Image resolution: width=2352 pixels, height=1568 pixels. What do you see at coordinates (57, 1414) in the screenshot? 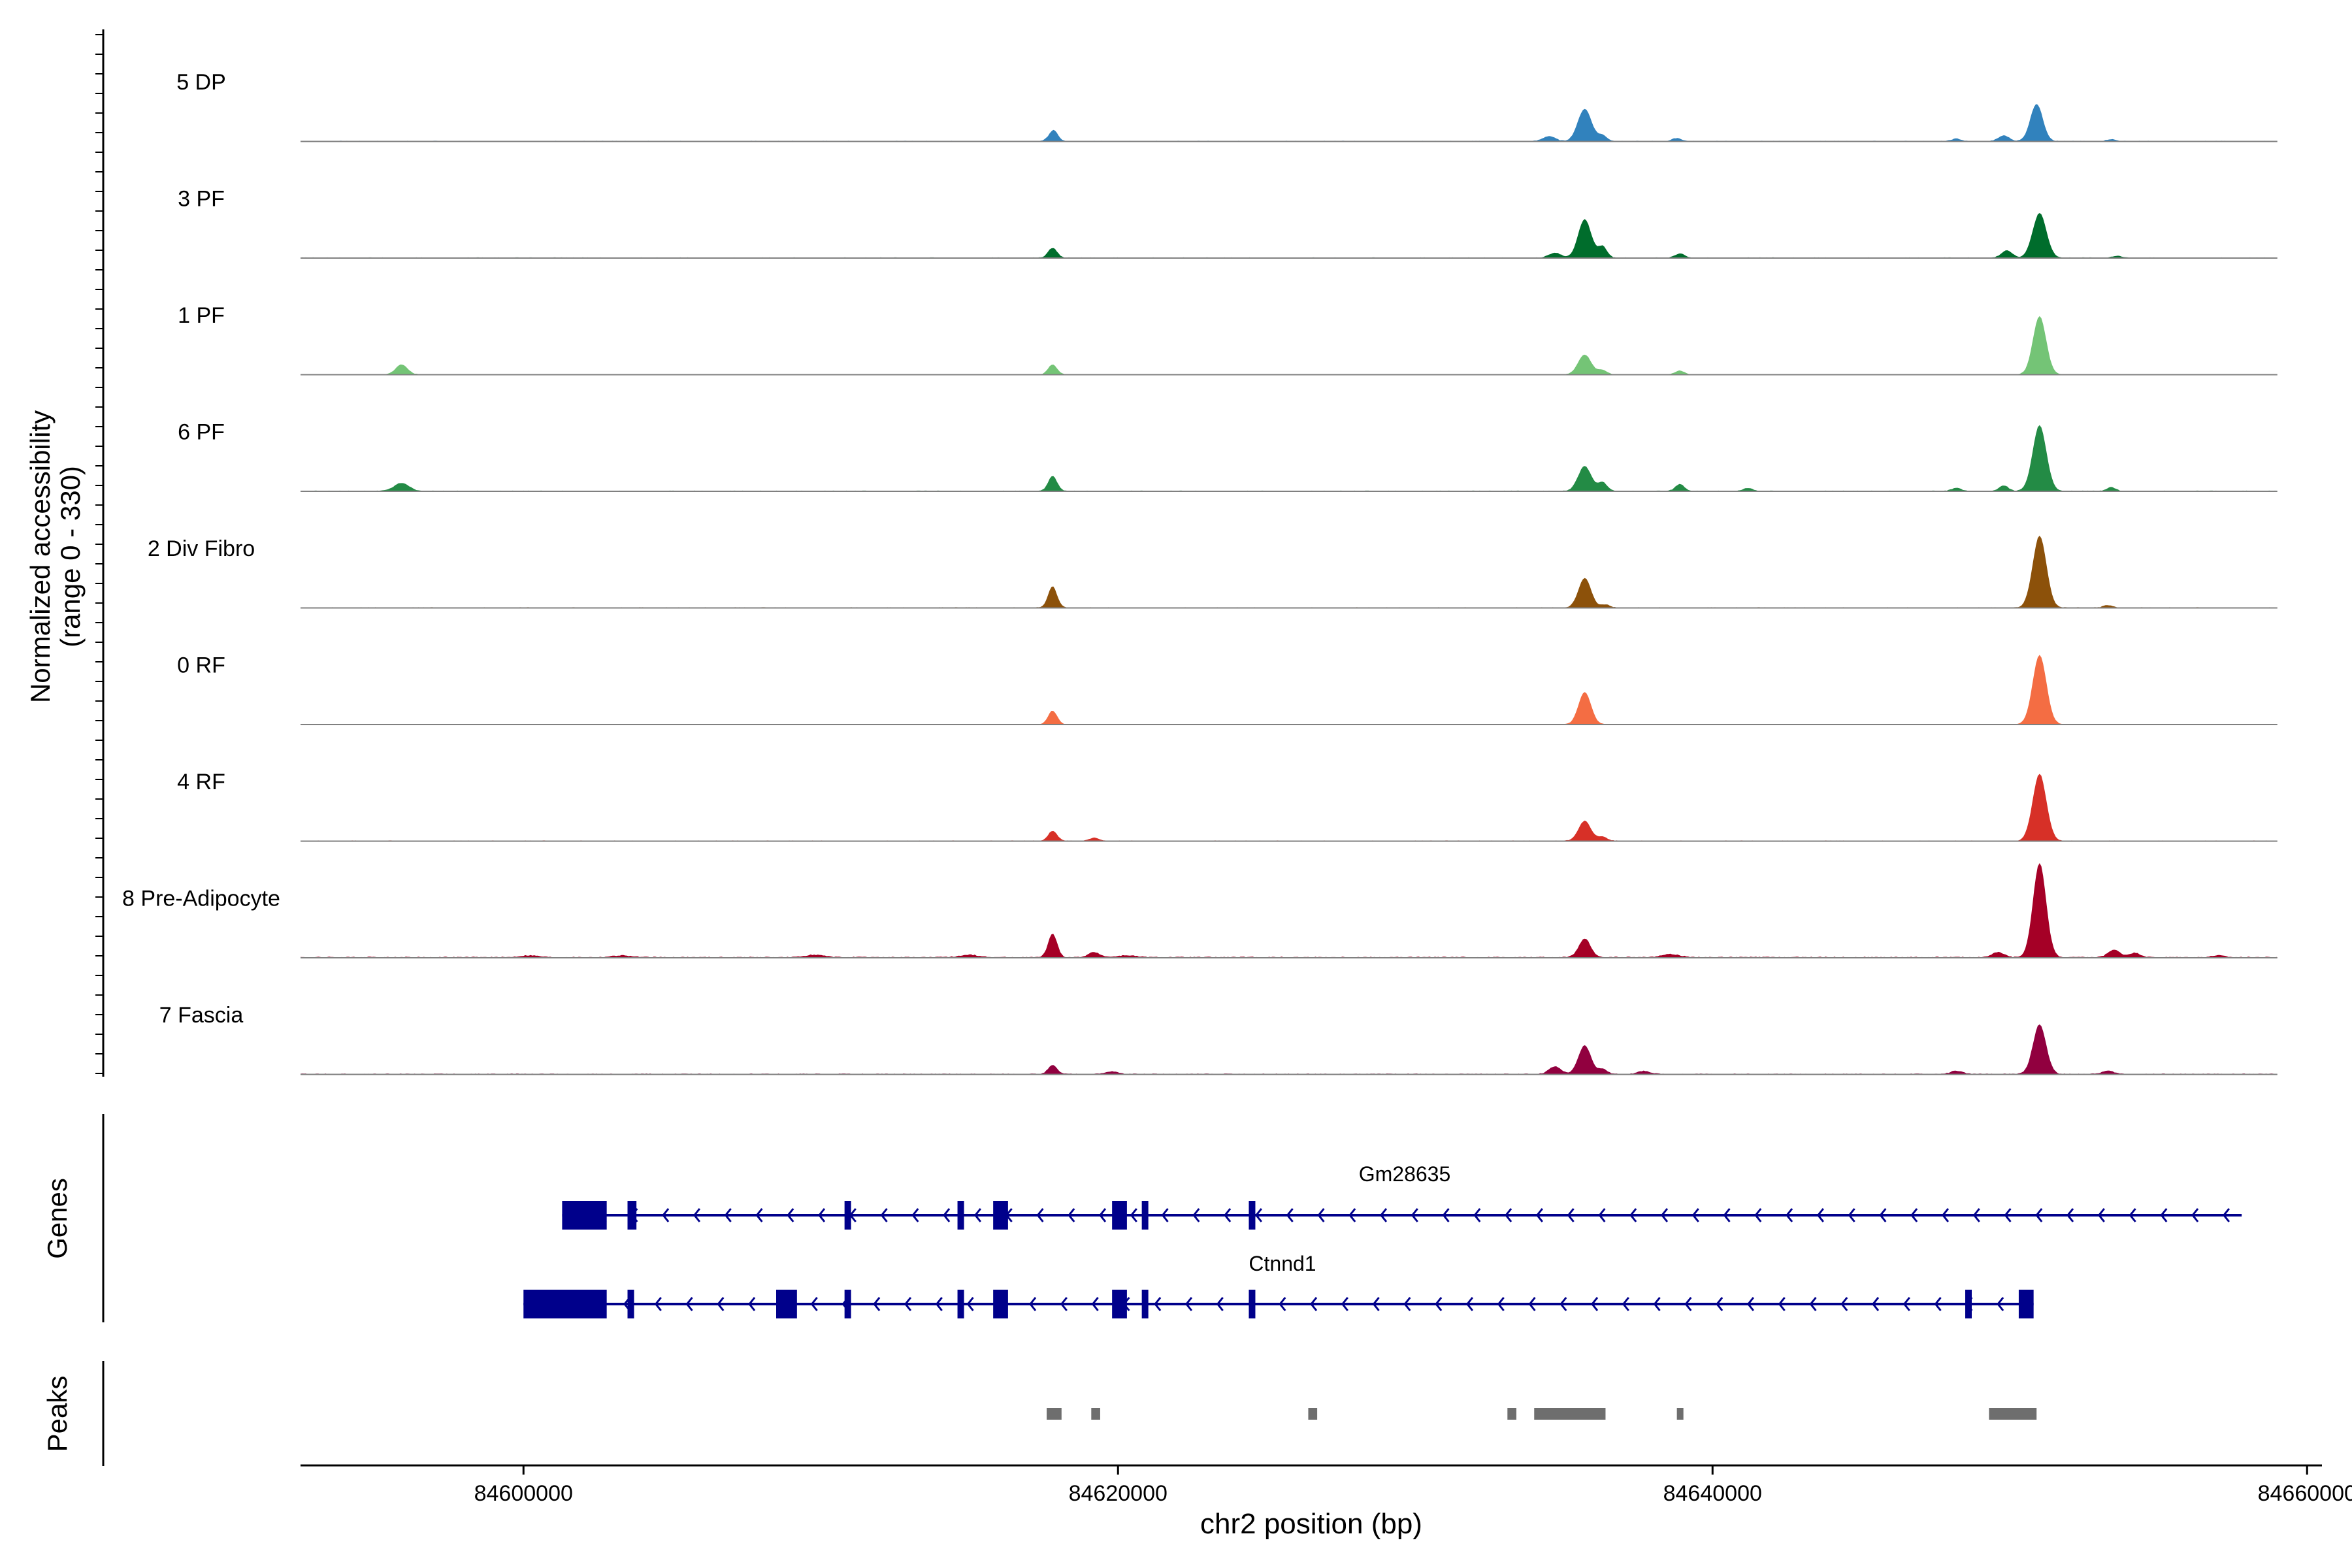
I see `peaks-axis-label: Peaks` at bounding box center [57, 1414].